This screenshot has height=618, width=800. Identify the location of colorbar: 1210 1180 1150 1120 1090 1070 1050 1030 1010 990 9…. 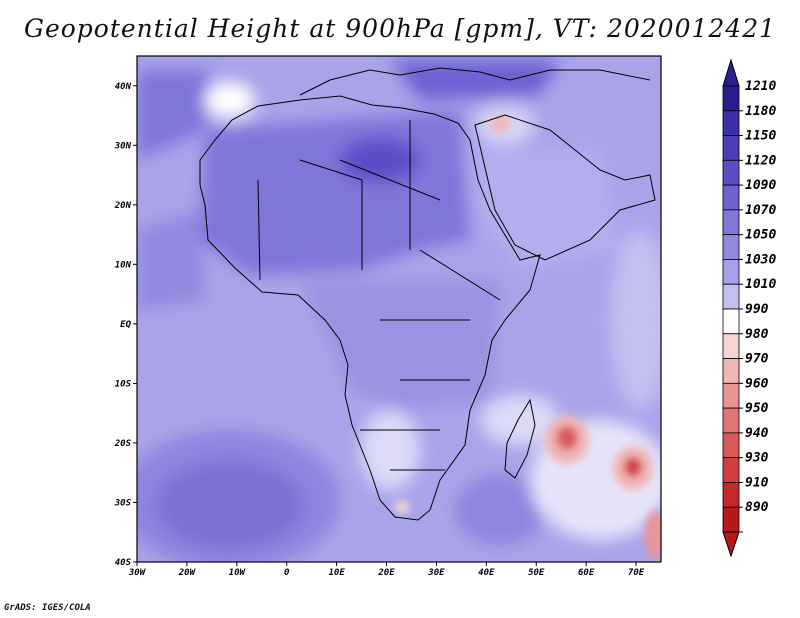
(749, 308).